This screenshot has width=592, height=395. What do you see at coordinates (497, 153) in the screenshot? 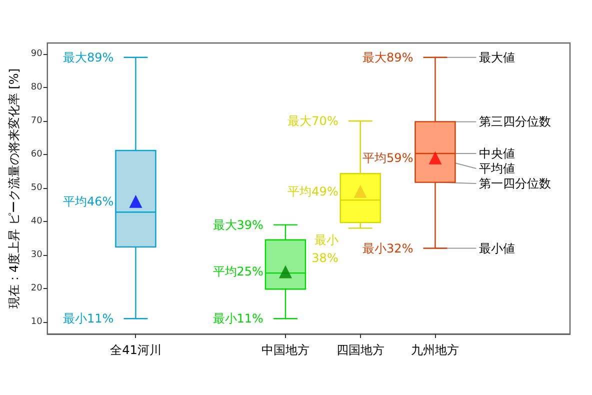
I see `annotation: 中央値` at bounding box center [497, 153].